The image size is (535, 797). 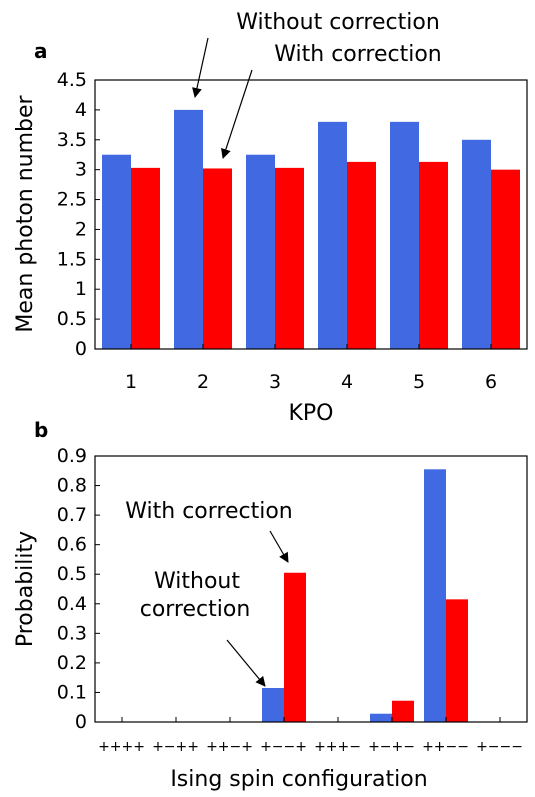 I want to click on xtick-label: +−++, so click(x=175, y=747).